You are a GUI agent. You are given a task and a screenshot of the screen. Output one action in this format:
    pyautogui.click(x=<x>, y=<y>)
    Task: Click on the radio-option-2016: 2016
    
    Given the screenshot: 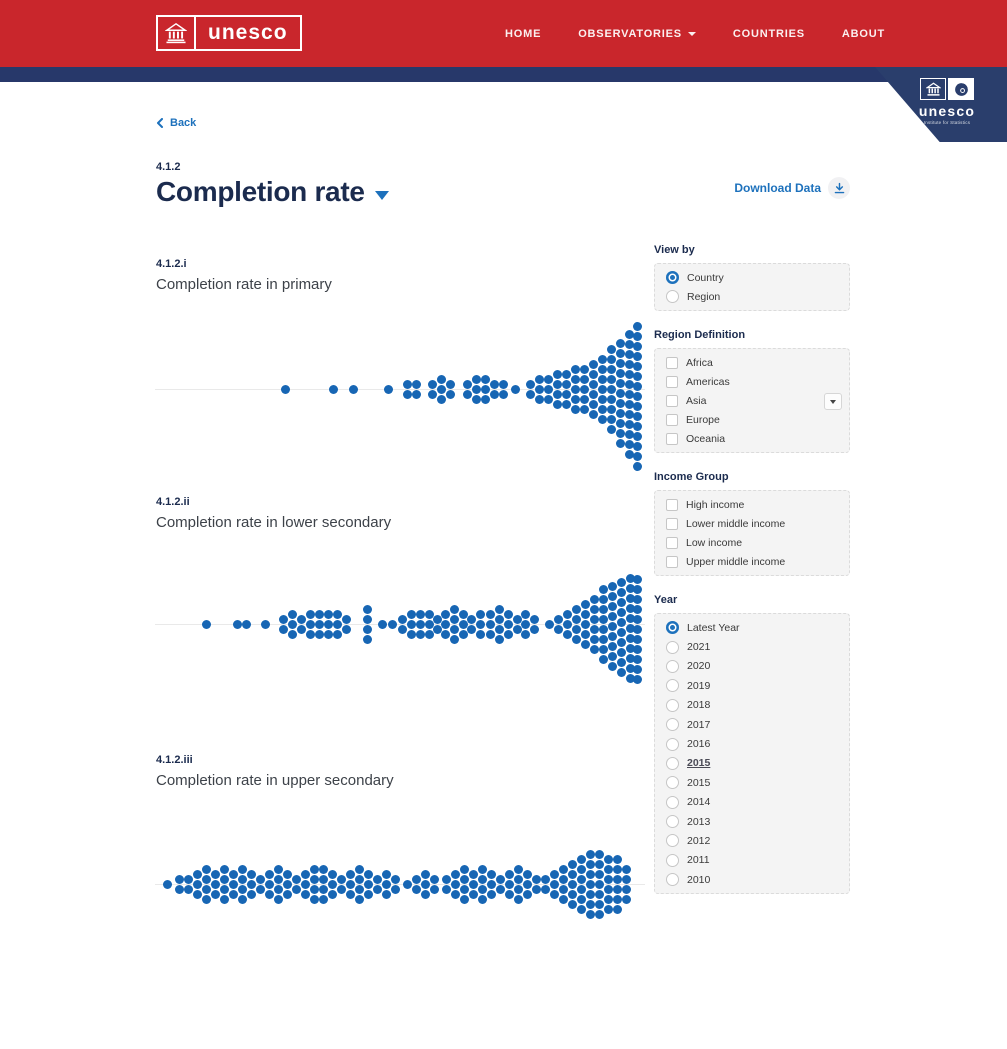 What is the action you would take?
    pyautogui.click(x=752, y=743)
    